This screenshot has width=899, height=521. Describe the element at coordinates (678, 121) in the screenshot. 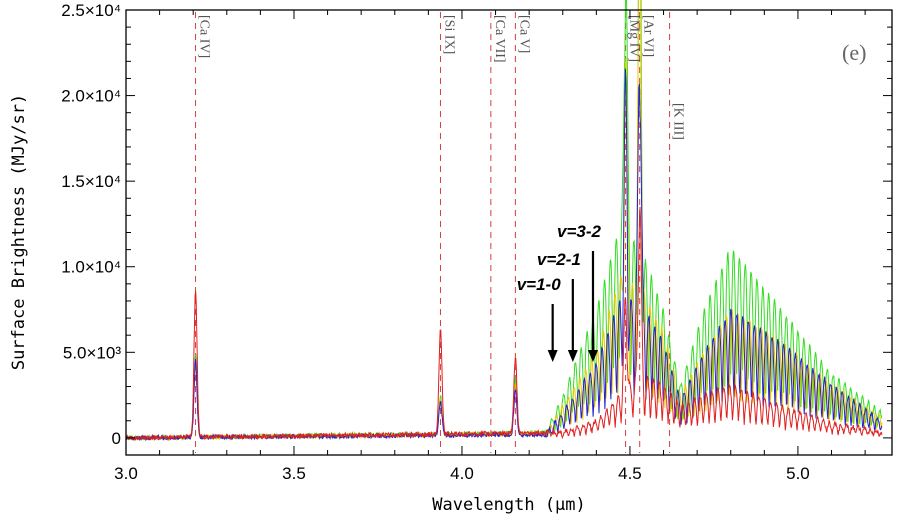

I see `line-marker-label: [K III]` at that location.